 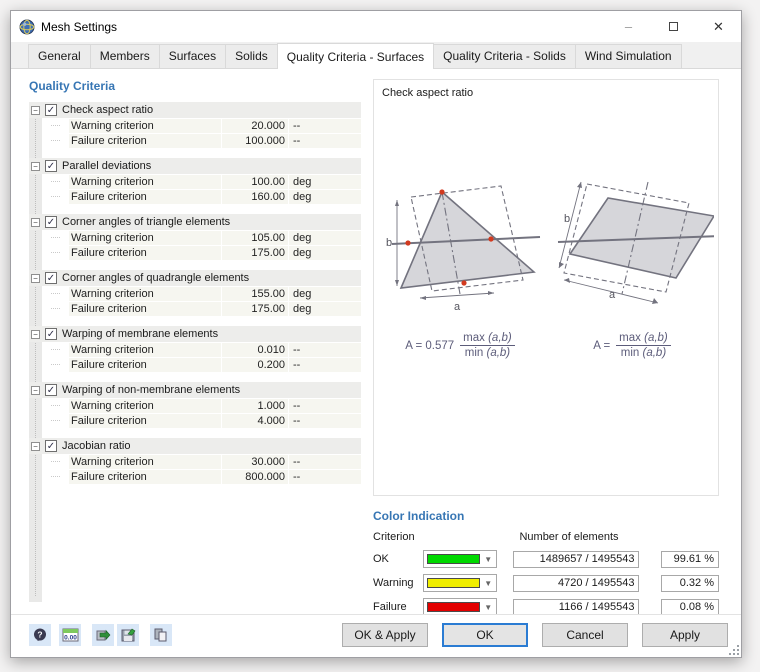 What do you see at coordinates (70, 638) in the screenshot?
I see `svg-text: 0.00` at bounding box center [70, 638].